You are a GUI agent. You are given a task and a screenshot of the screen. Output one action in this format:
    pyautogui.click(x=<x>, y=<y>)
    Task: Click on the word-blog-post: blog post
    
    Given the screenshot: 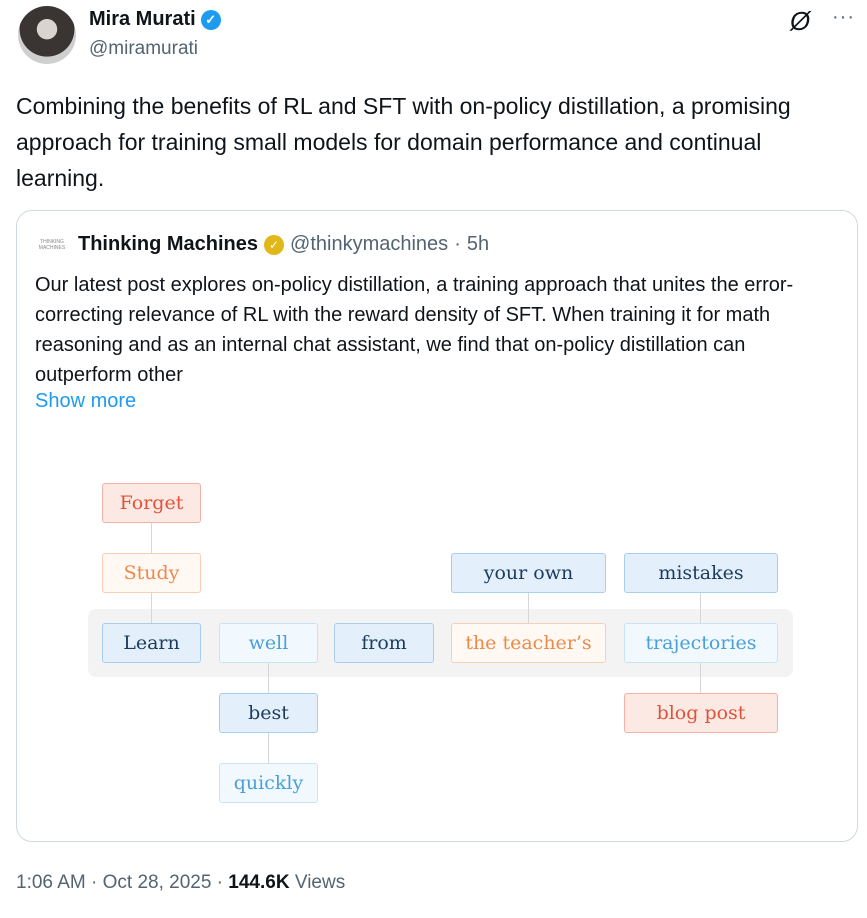 What is the action you would take?
    pyautogui.click(x=701, y=713)
    